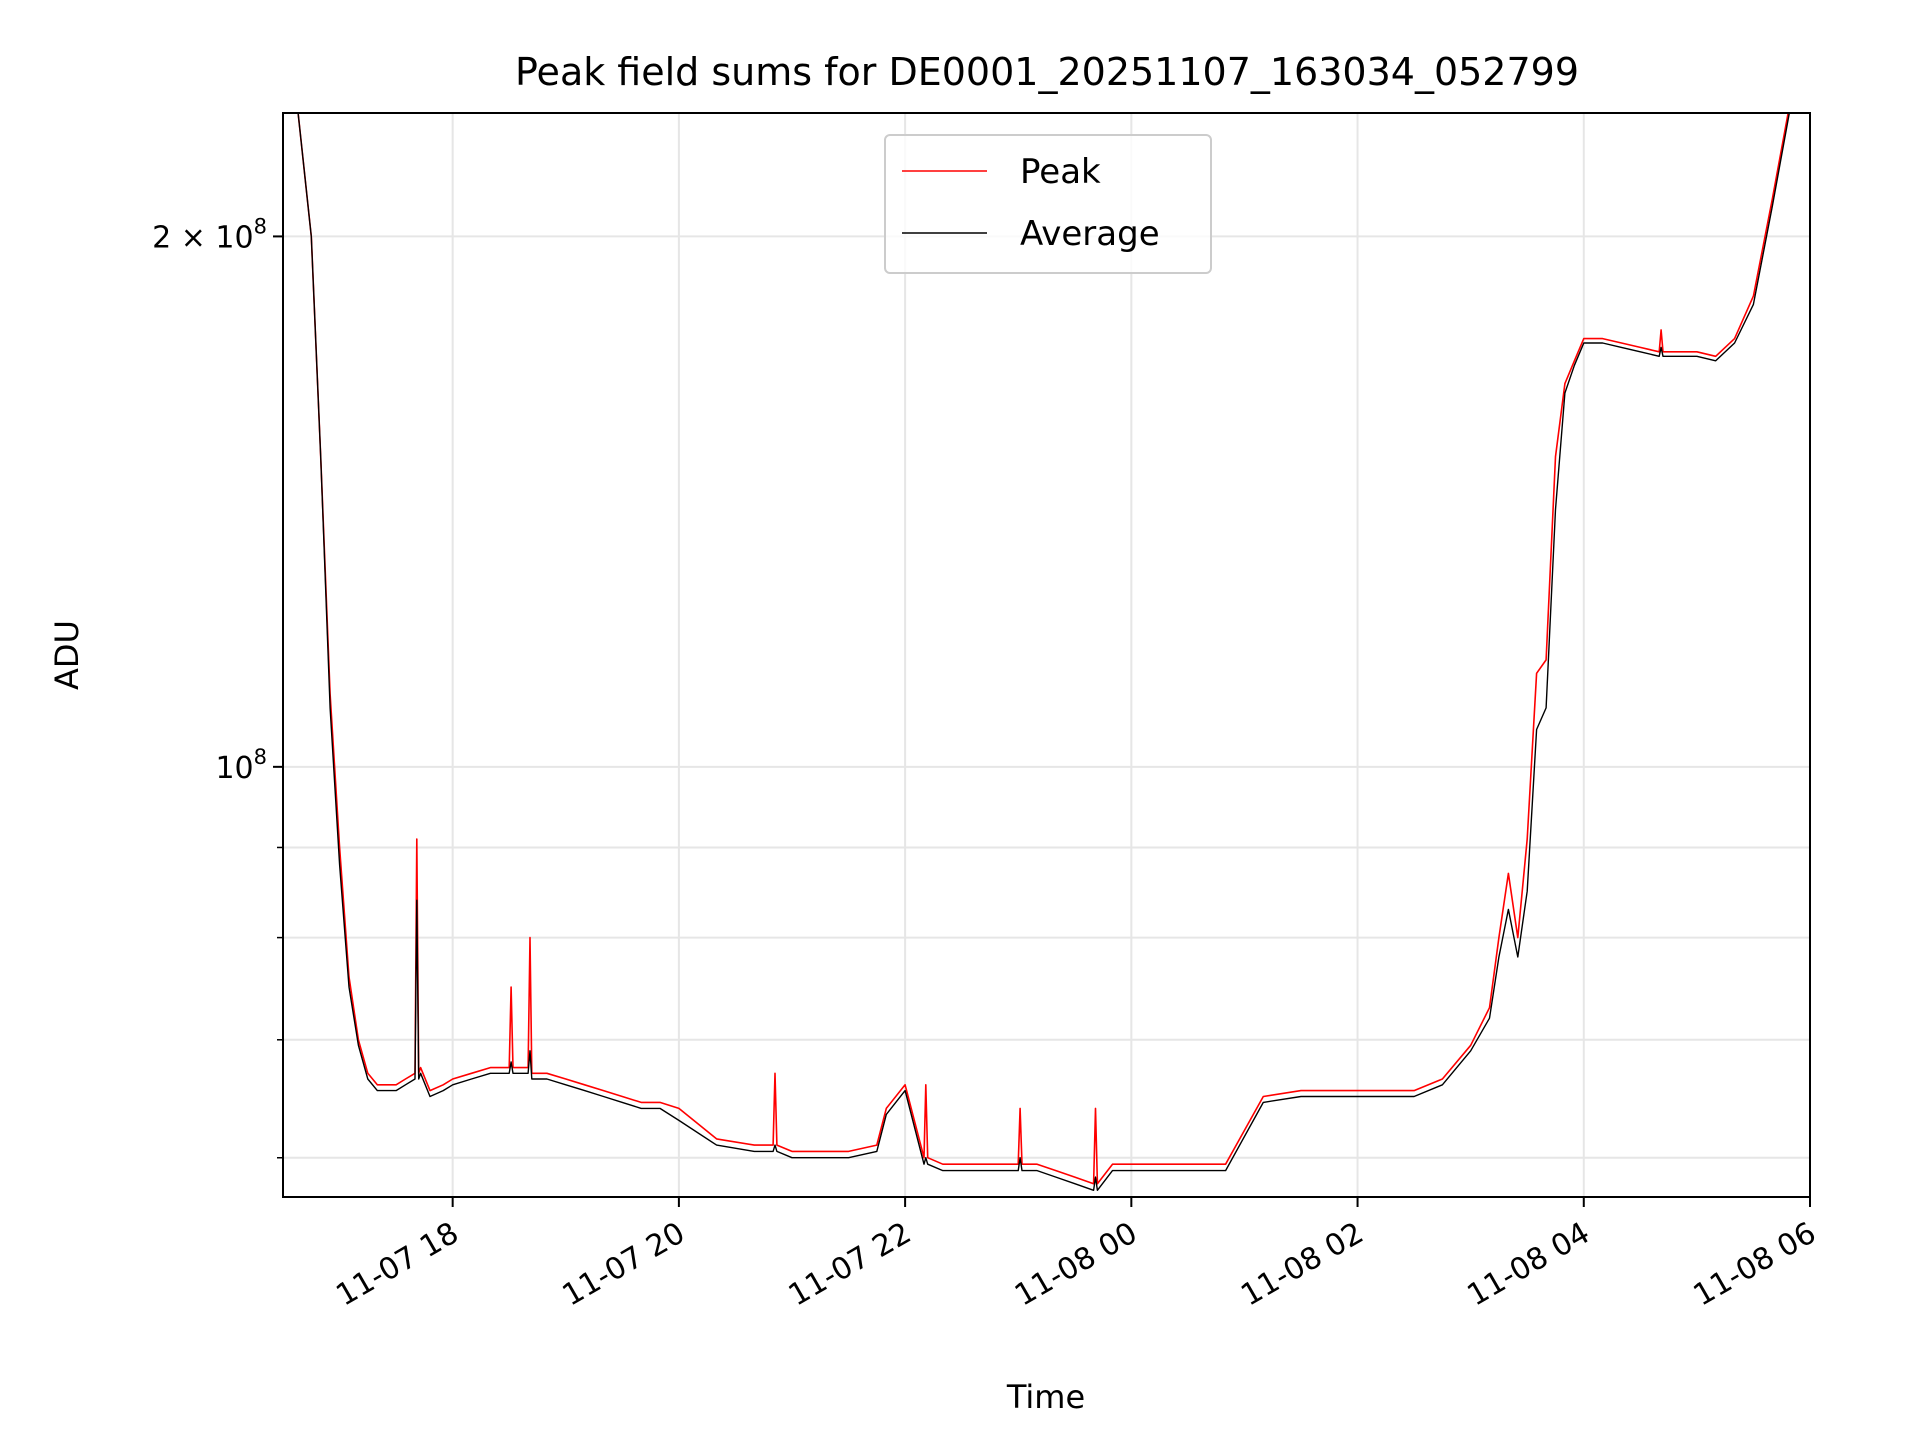  What do you see at coordinates (1060, 172) in the screenshot?
I see `legend-label-peak: Peak` at bounding box center [1060, 172].